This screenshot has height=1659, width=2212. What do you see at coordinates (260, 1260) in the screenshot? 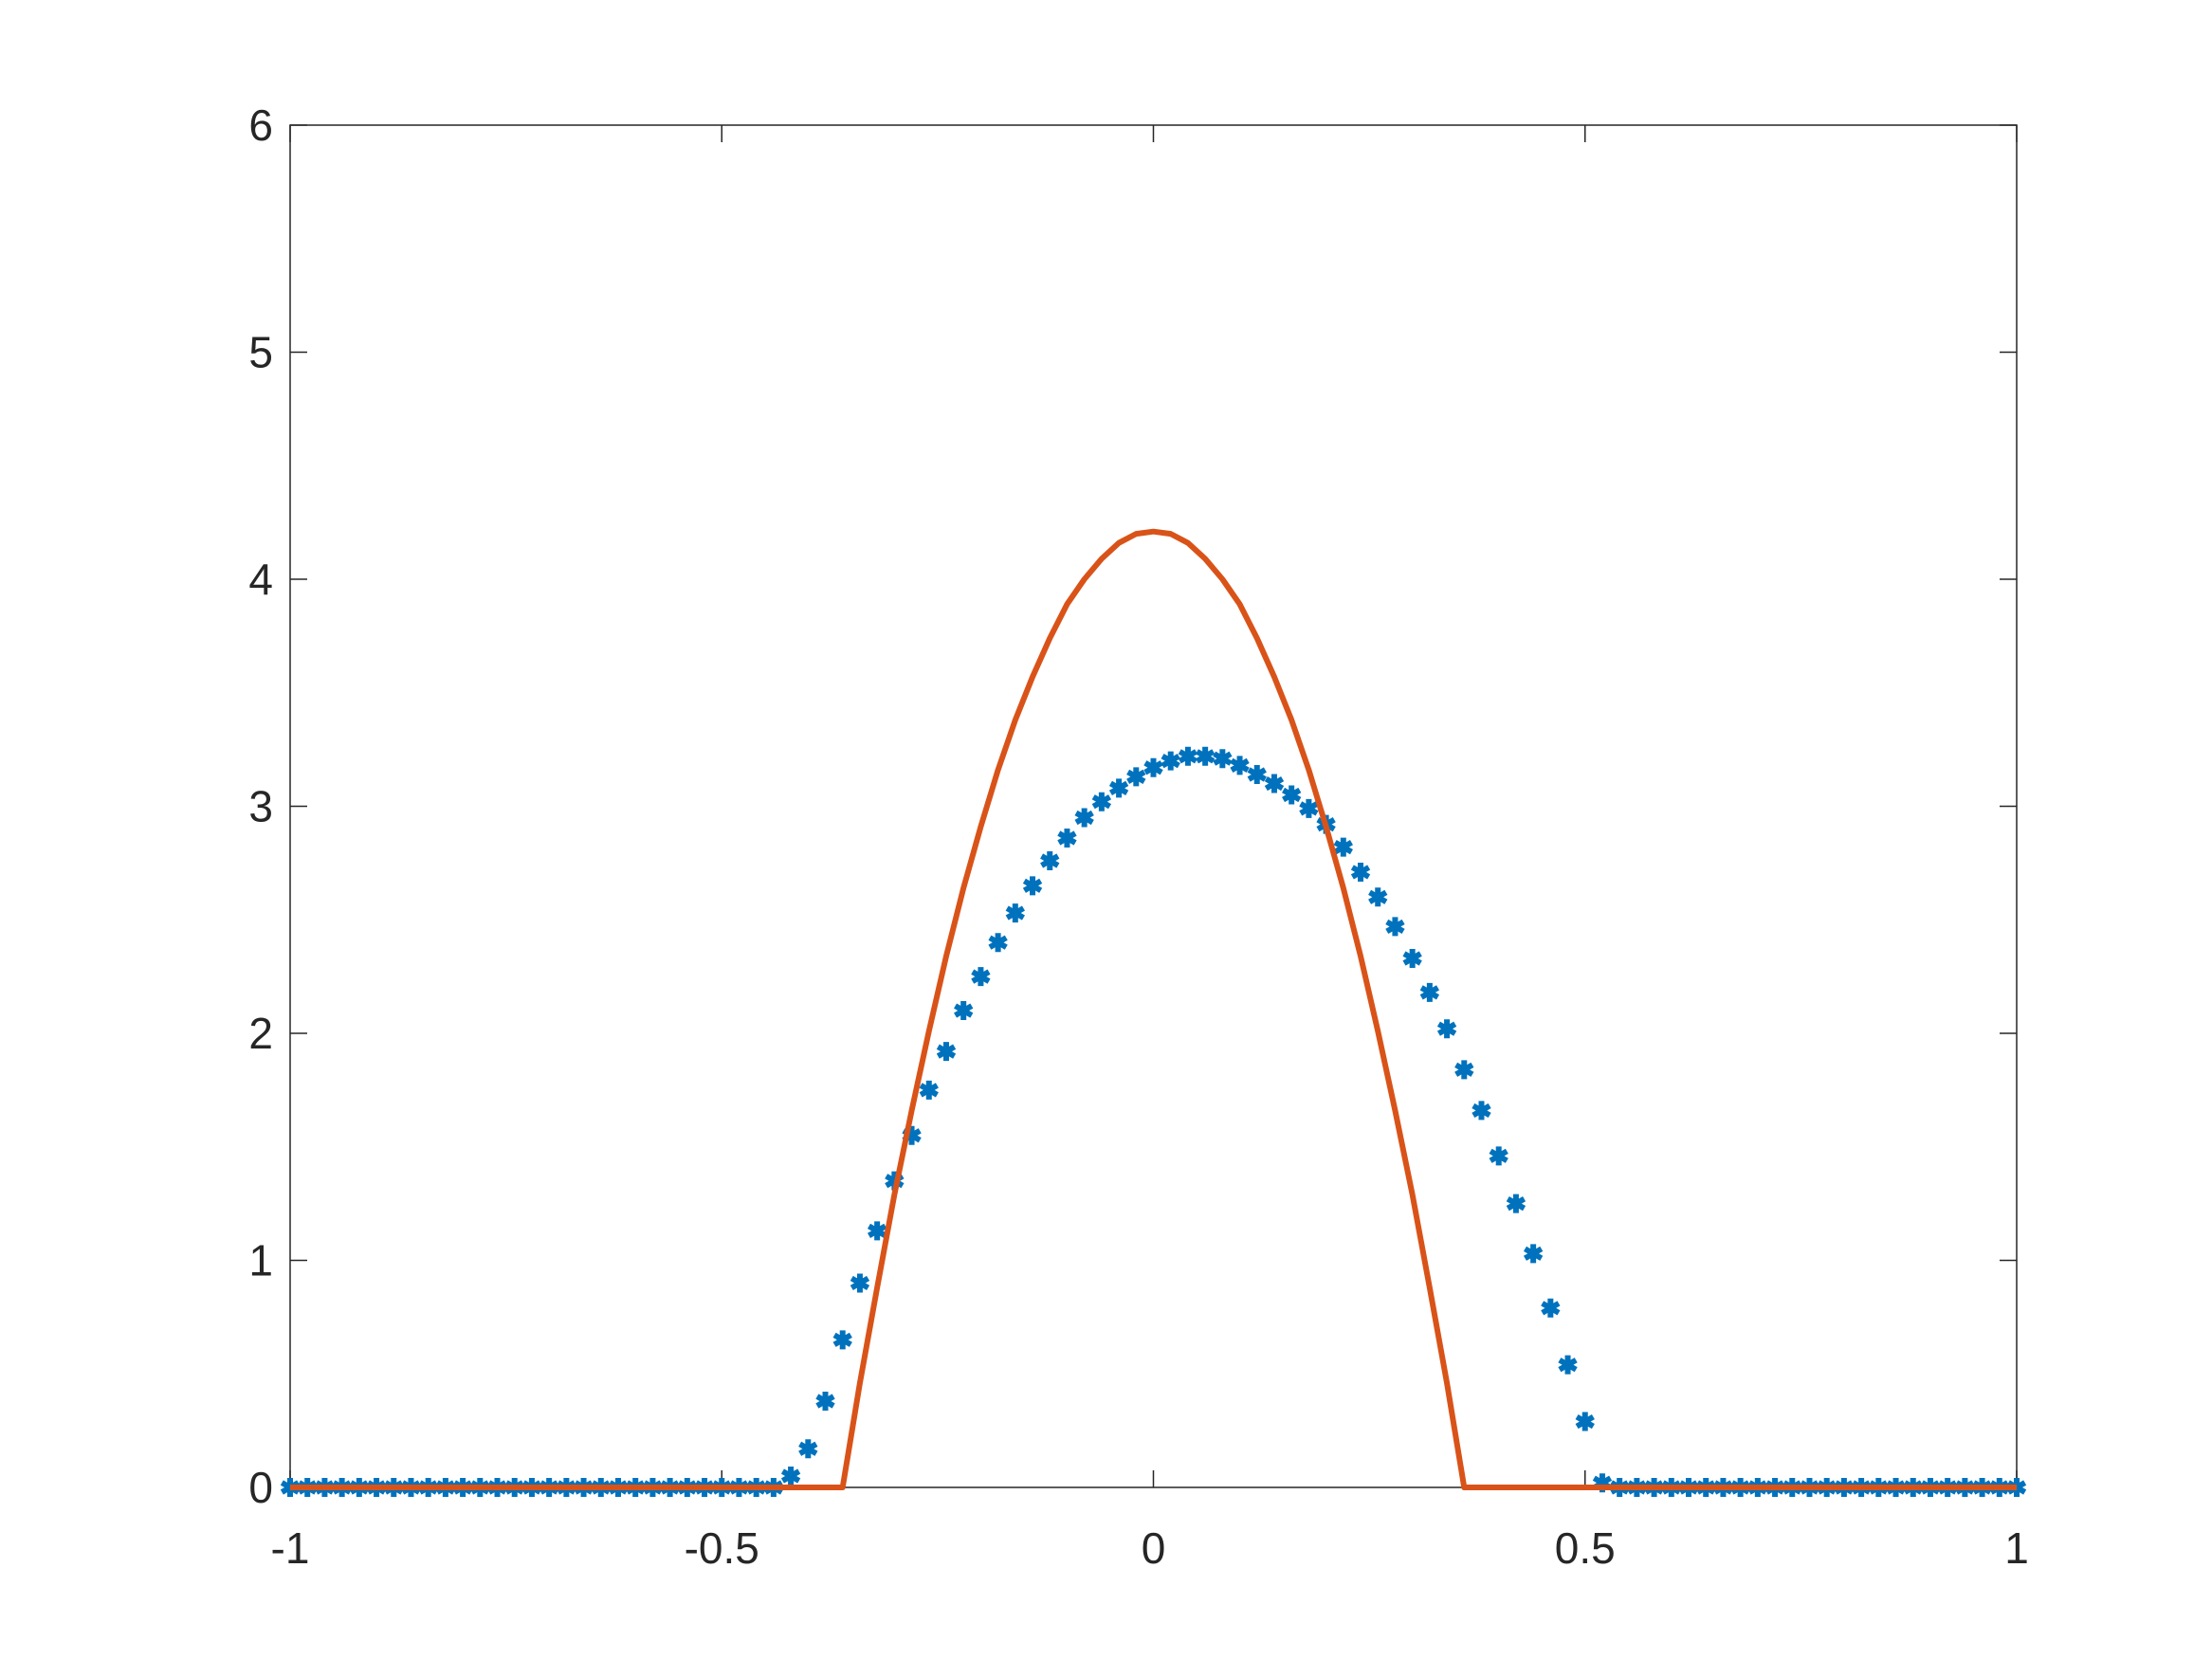
I see `y-tick-label: 1` at bounding box center [260, 1260].